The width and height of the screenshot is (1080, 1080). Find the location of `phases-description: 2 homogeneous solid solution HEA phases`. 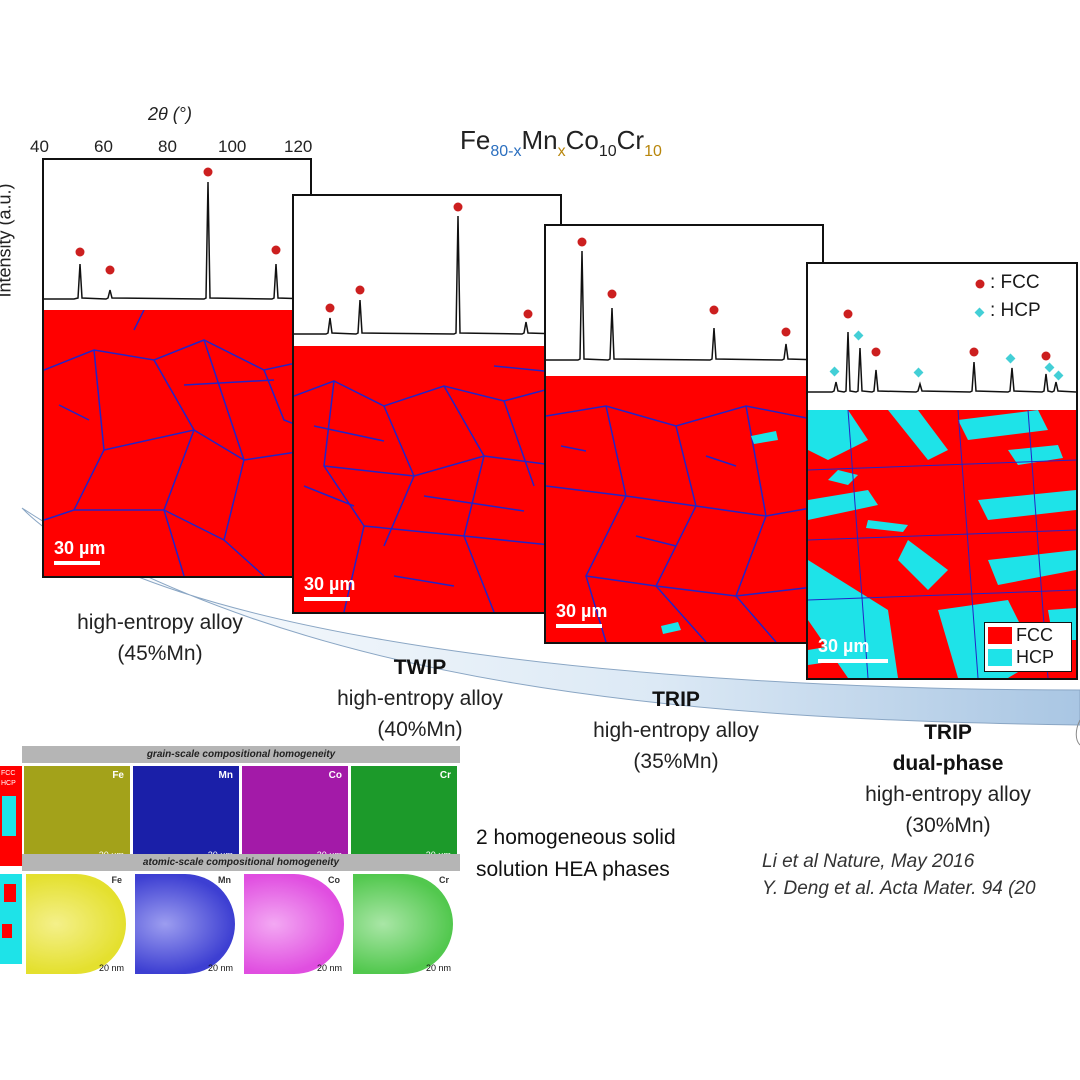

phases-description: 2 homogeneous solid solution HEA phases is located at coordinates (576, 853).